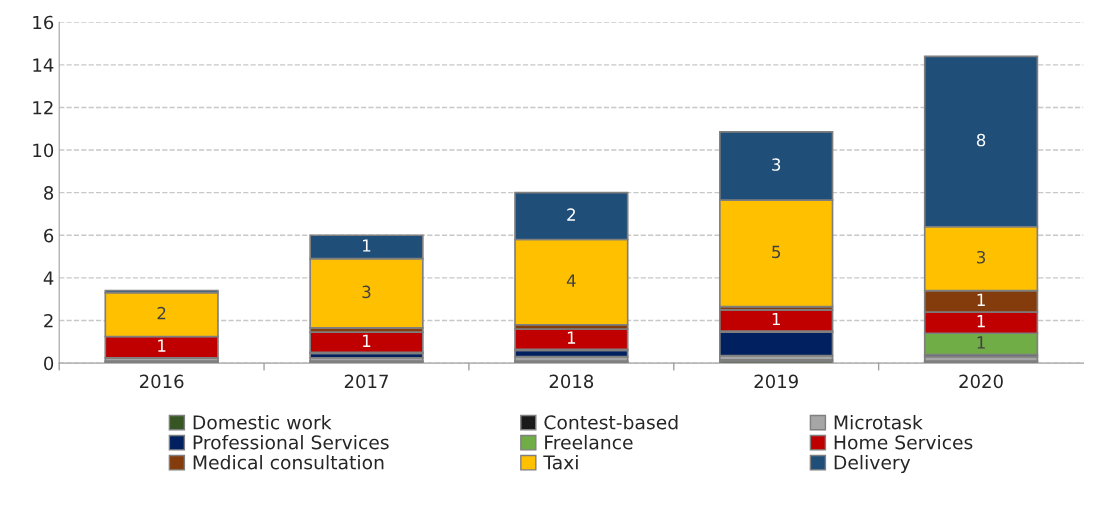  I want to click on legend-label: Delivery, so click(872, 464).